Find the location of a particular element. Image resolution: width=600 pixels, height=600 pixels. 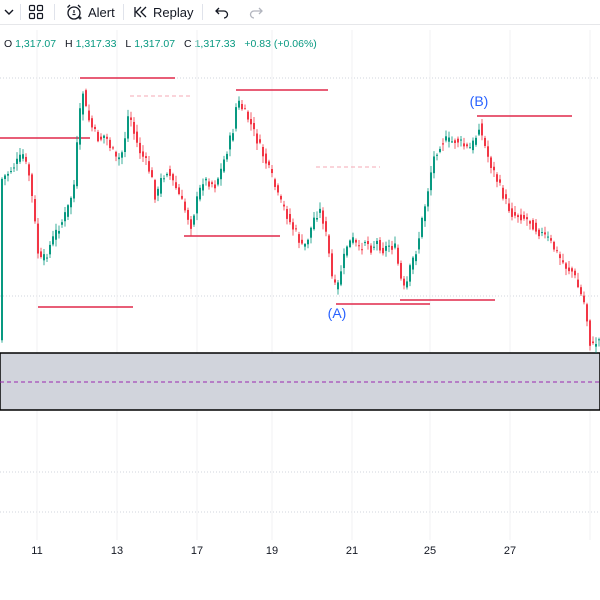

x-tick-label: 13 is located at coordinates (117, 551).